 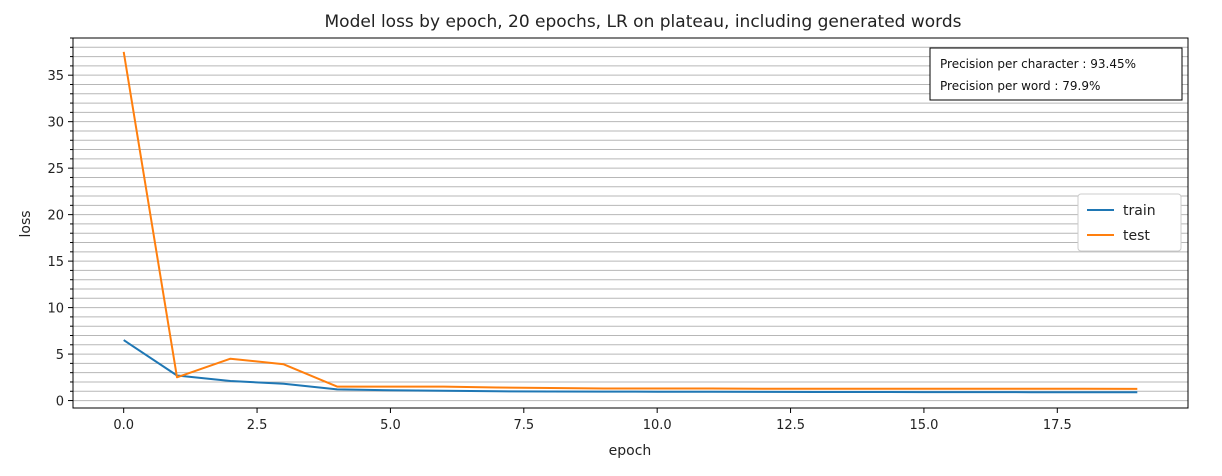 What do you see at coordinates (1038, 64) in the screenshot?
I see `annotation-precision-character: Precision per character : 93.45%` at bounding box center [1038, 64].